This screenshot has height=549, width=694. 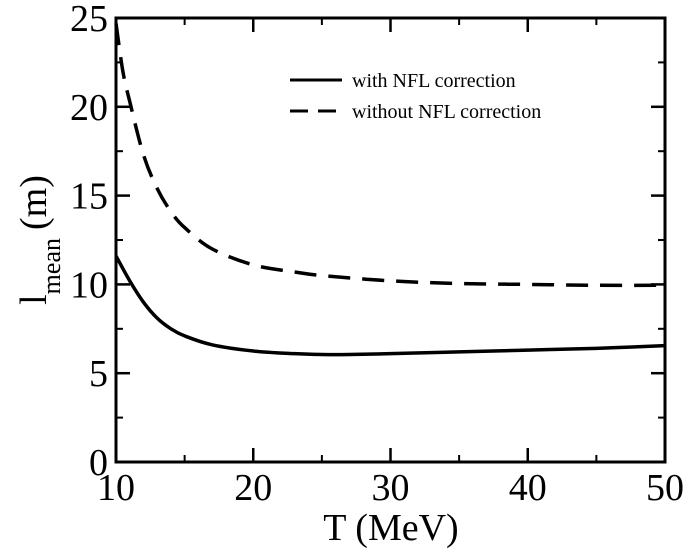 I want to click on y-tick-labels: 0 5 10 15 20 25, so click(x=89, y=242).